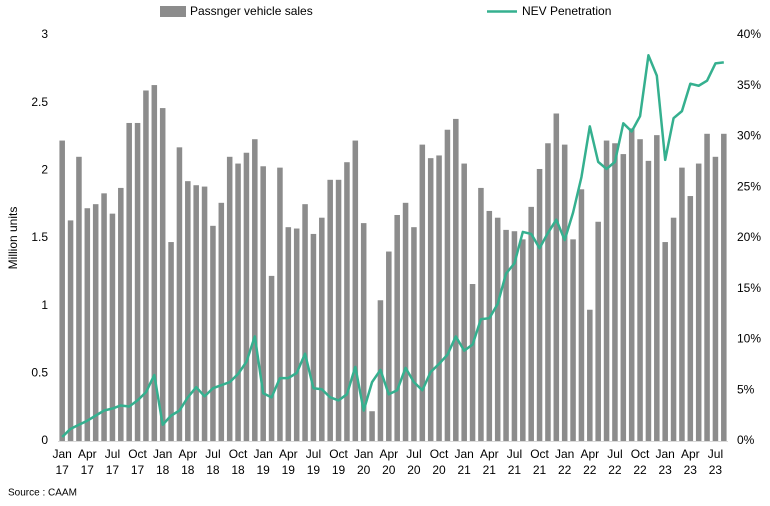 This screenshot has width=770, height=506. I want to click on y2-tick-label: 5%, so click(746, 389).